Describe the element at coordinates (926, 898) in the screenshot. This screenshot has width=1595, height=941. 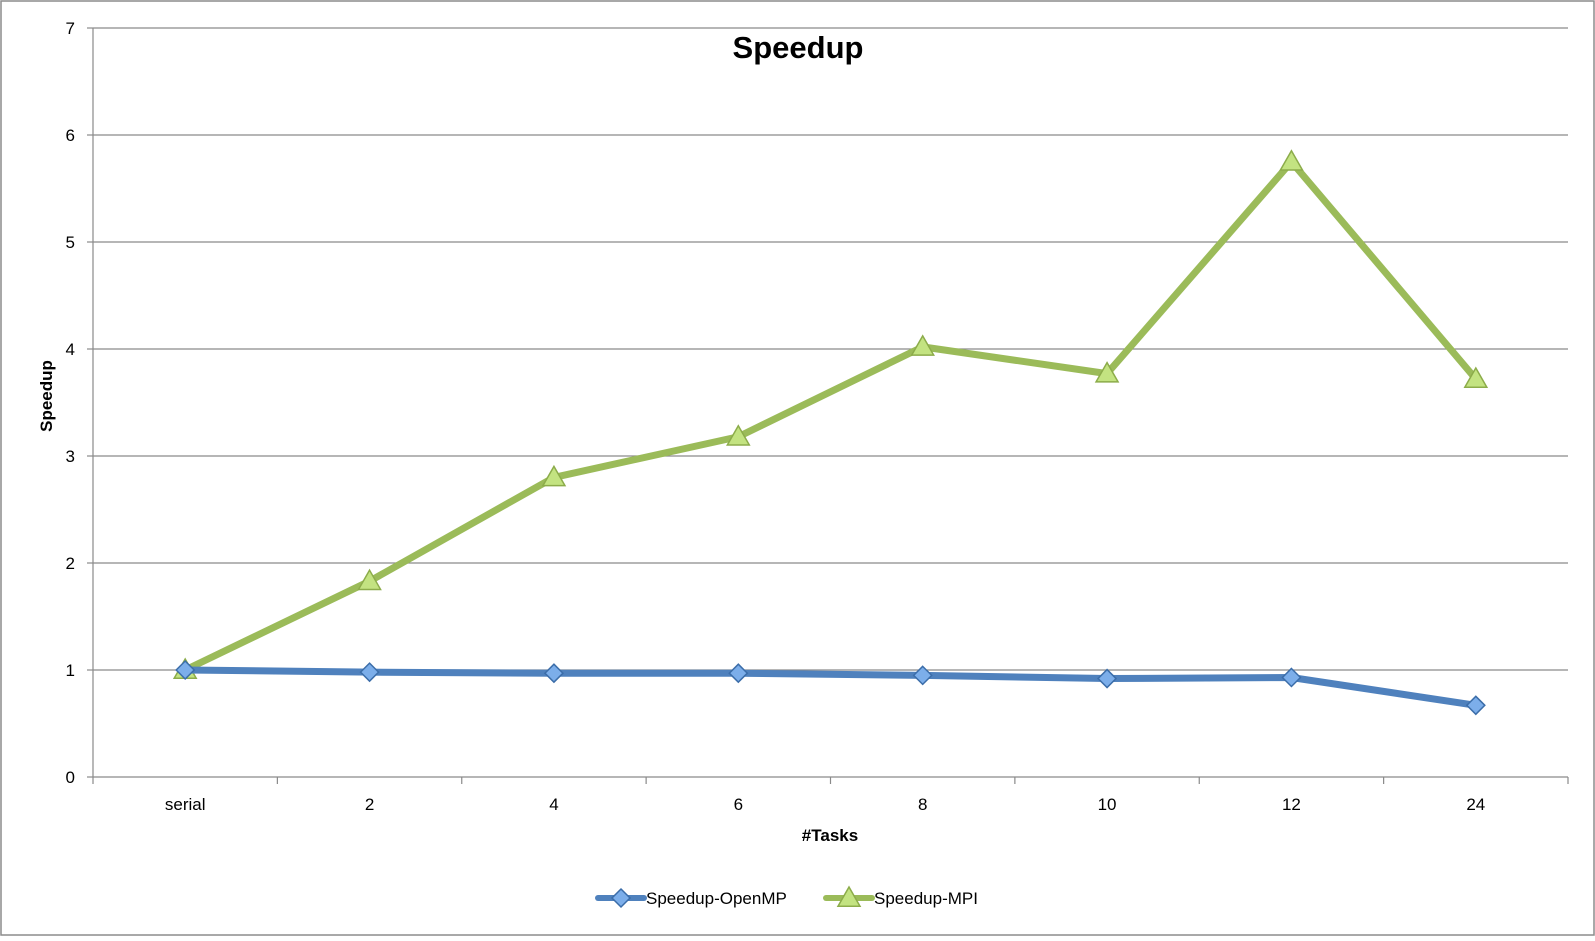
I see `legend-label: Speedup-MPI` at that location.